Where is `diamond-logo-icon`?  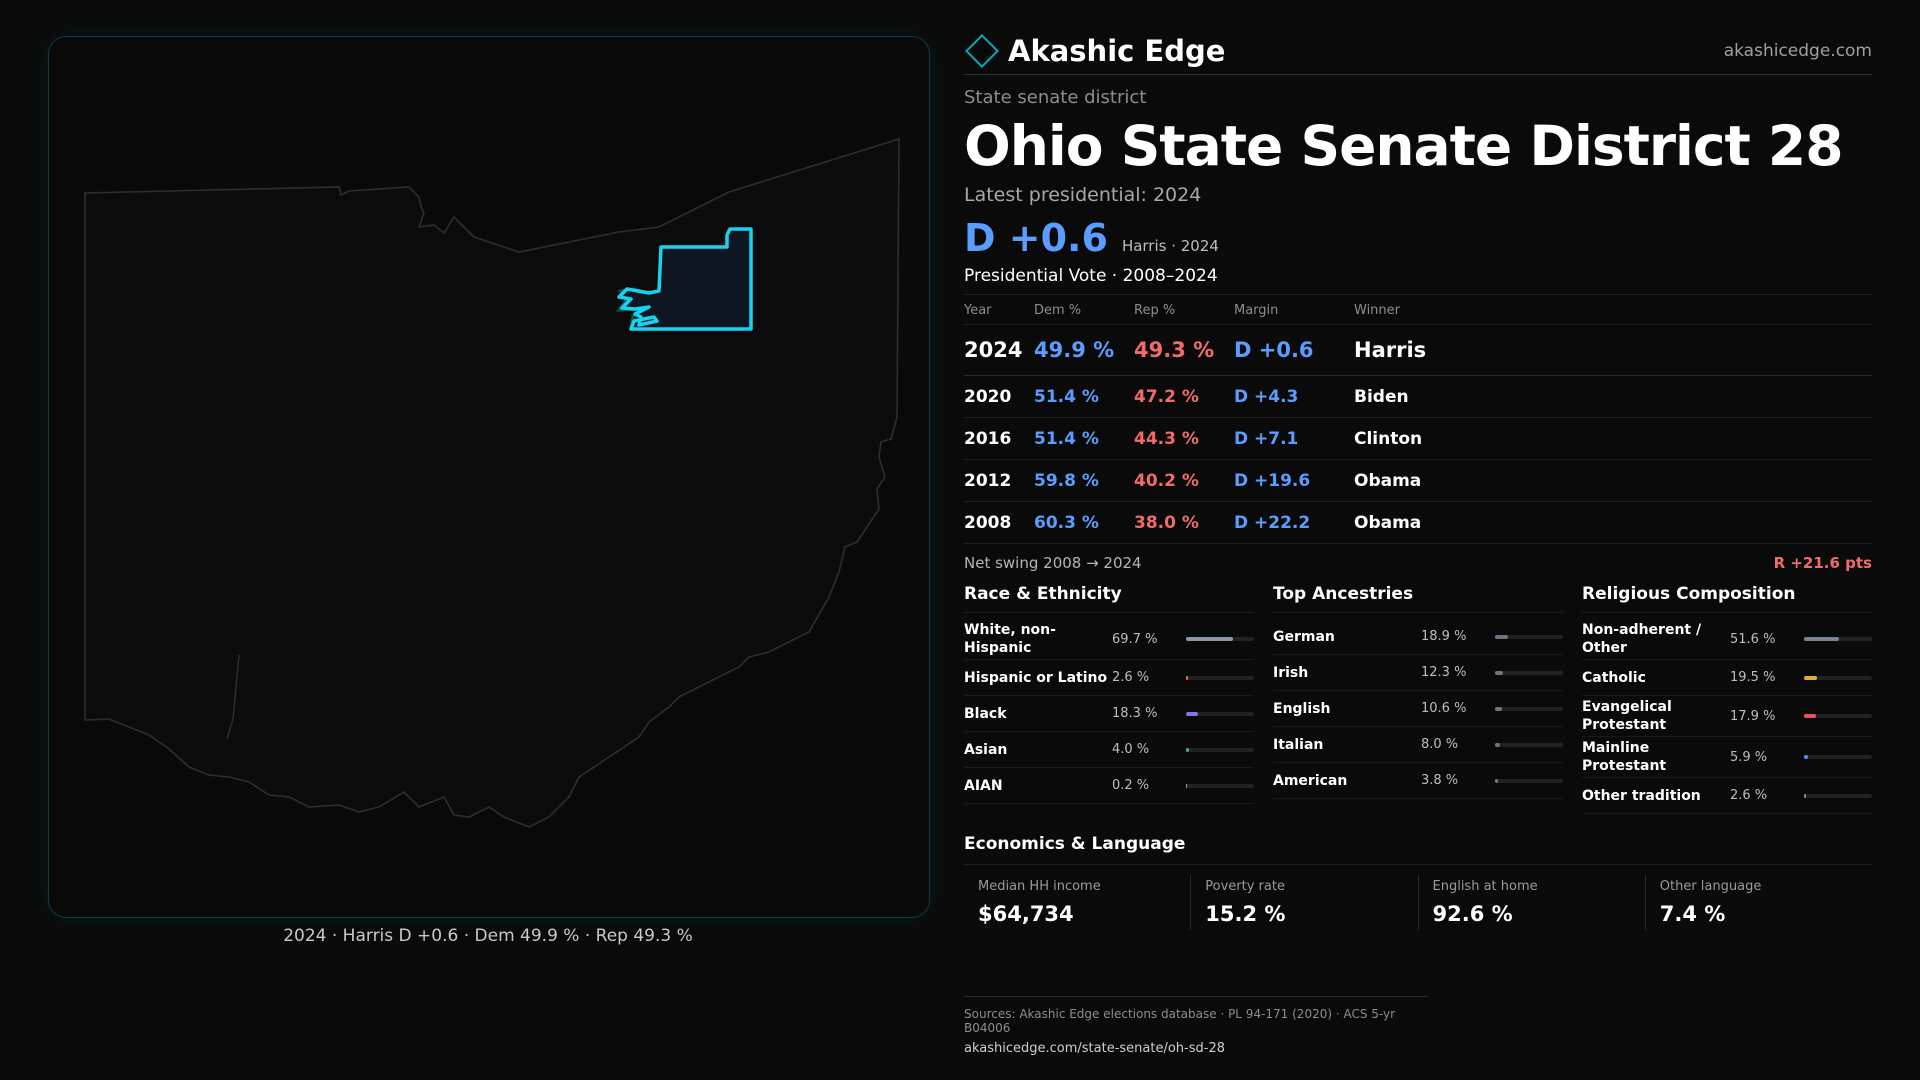 diamond-logo-icon is located at coordinates (982, 51).